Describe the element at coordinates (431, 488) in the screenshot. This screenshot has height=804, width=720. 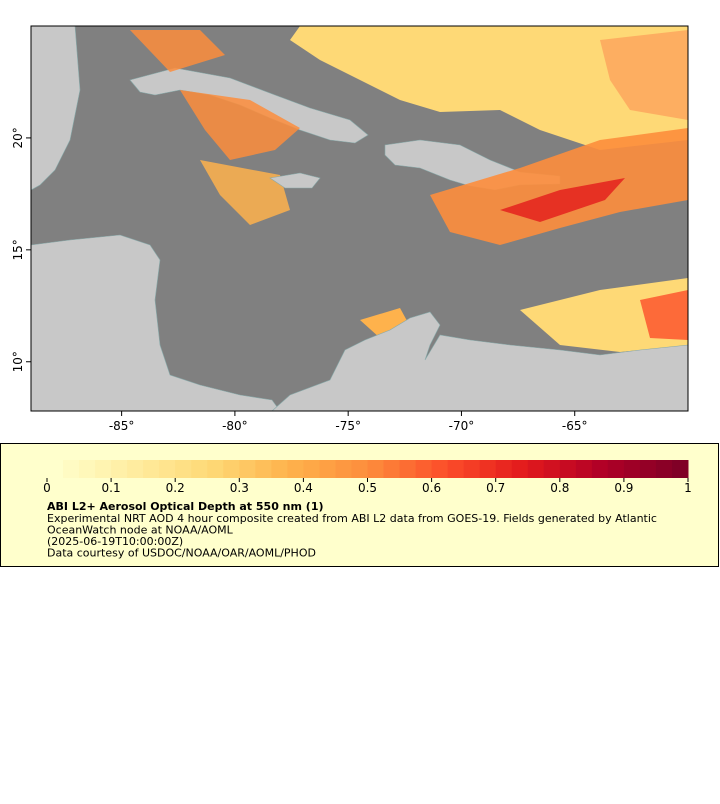
I see `colorbar-tick-label: 0.6` at that location.